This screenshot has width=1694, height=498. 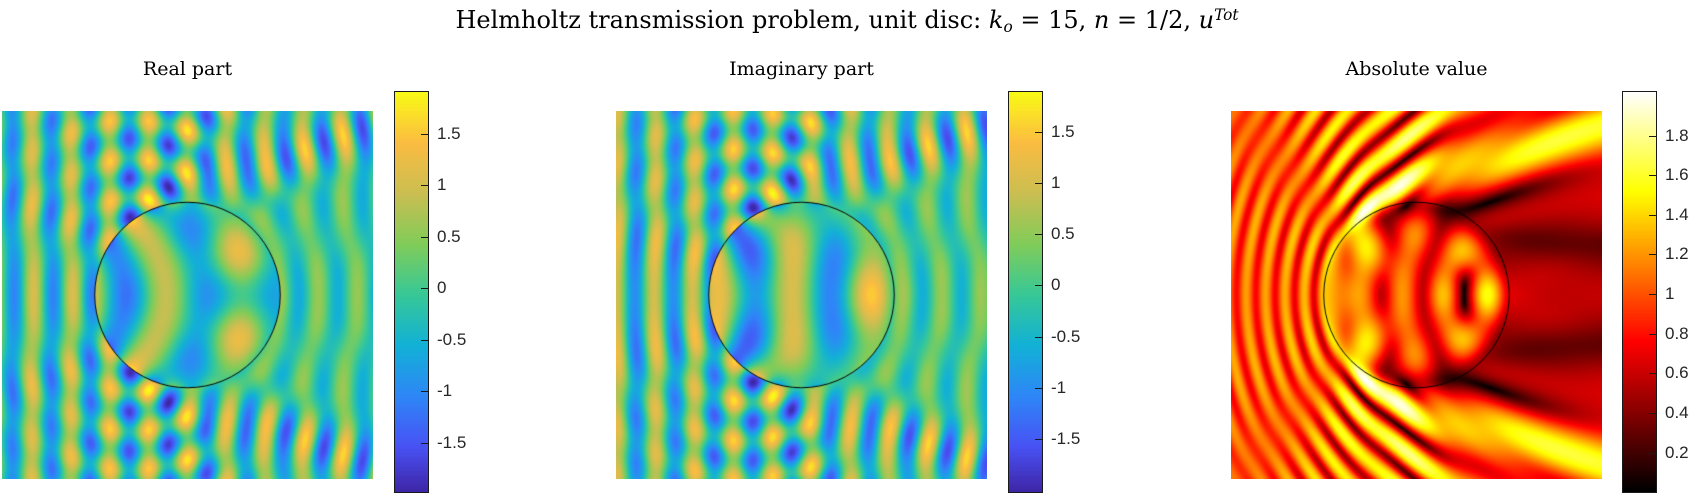 I want to click on colorbar-tick-label: 0.8, so click(x=1677, y=333).